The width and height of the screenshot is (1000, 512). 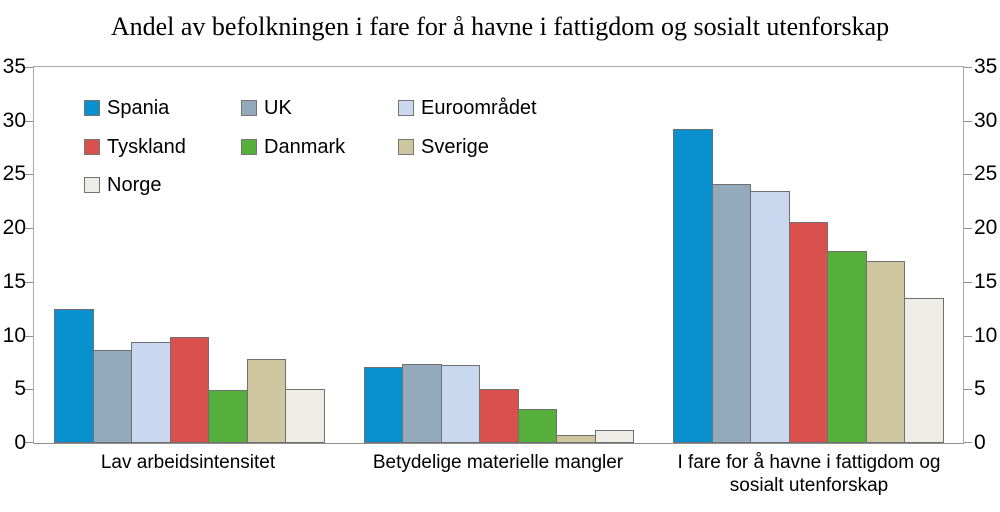 What do you see at coordinates (14, 281) in the screenshot?
I see `y-tick-label-left-15: 15` at bounding box center [14, 281].